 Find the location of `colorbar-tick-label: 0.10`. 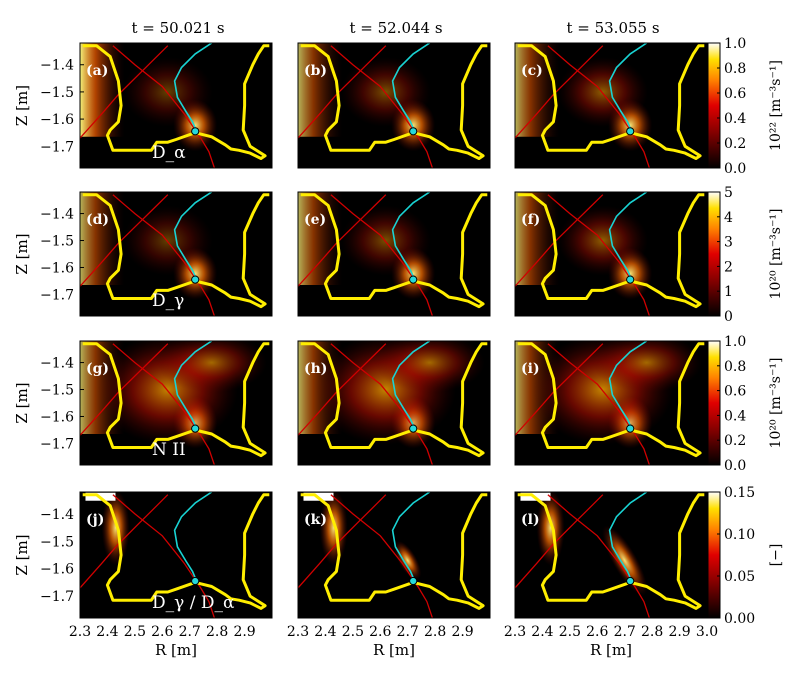

colorbar-tick-label: 0.10 is located at coordinates (739, 535).